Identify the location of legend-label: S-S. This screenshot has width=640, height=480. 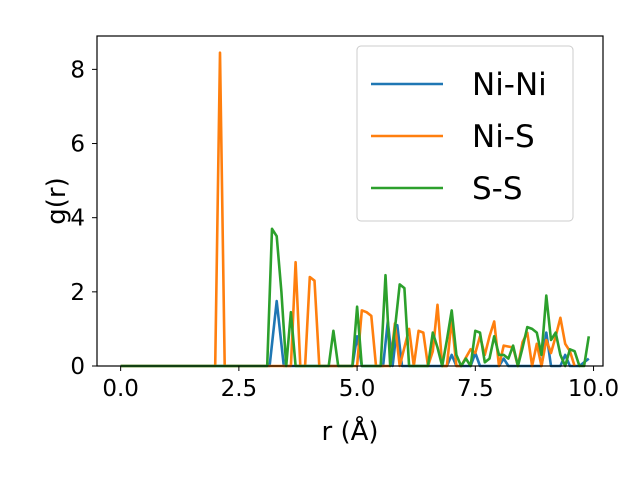
(497, 189).